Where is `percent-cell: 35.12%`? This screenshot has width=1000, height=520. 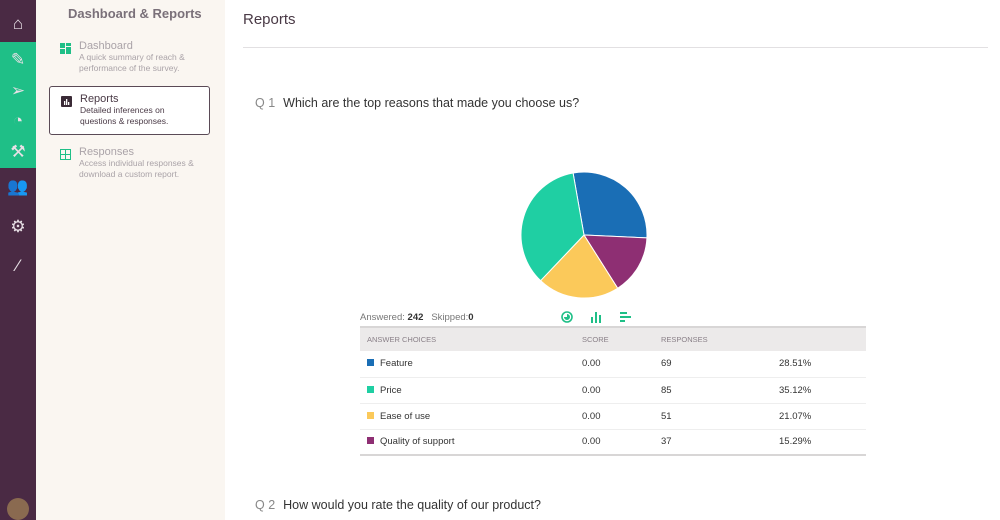
percent-cell: 35.12% is located at coordinates (822, 390).